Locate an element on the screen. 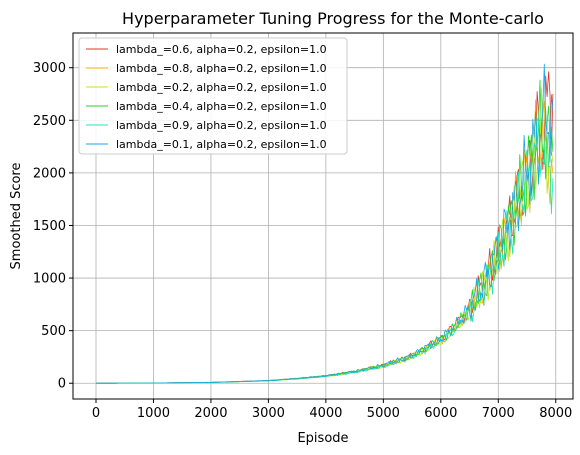  legend-box is located at coordinates (213, 96).